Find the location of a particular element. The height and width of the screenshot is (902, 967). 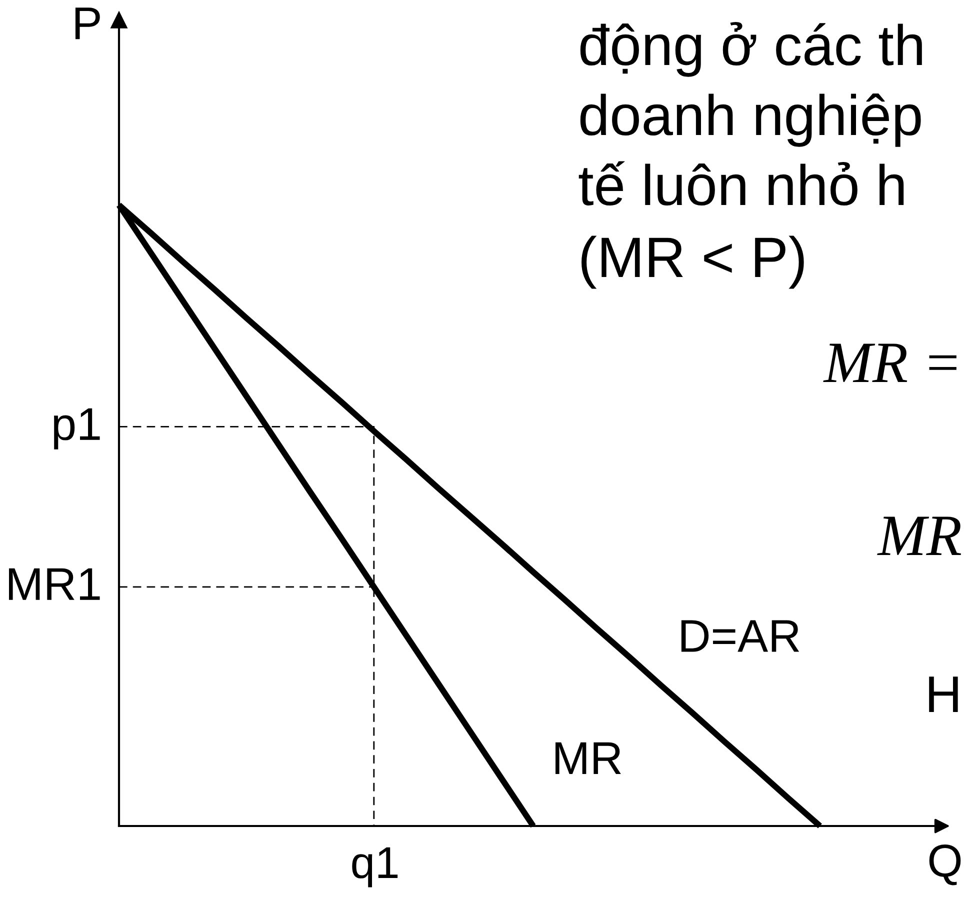

text: q1 is located at coordinates (375, 867).